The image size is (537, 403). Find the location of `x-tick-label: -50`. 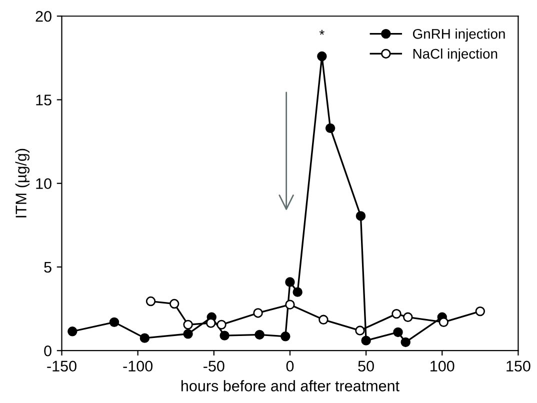

x-tick-label: -50 is located at coordinates (214, 366).